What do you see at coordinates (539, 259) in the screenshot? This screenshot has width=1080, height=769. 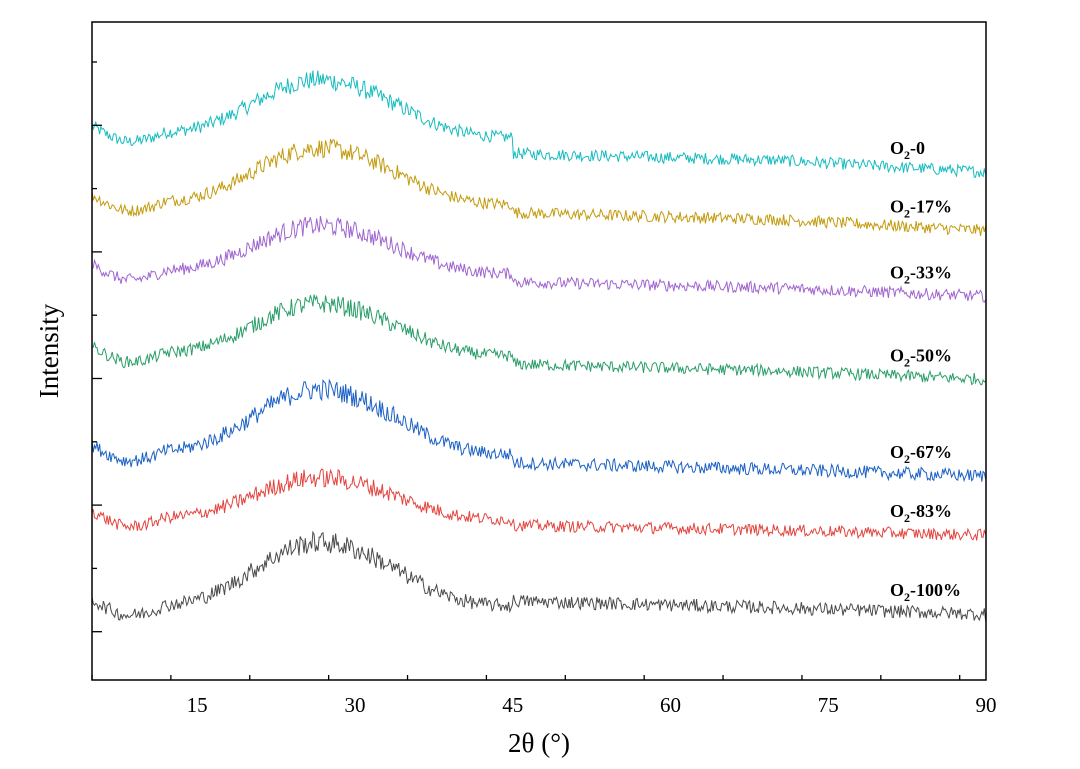 I see `series-line-o2-33-` at bounding box center [539, 259].